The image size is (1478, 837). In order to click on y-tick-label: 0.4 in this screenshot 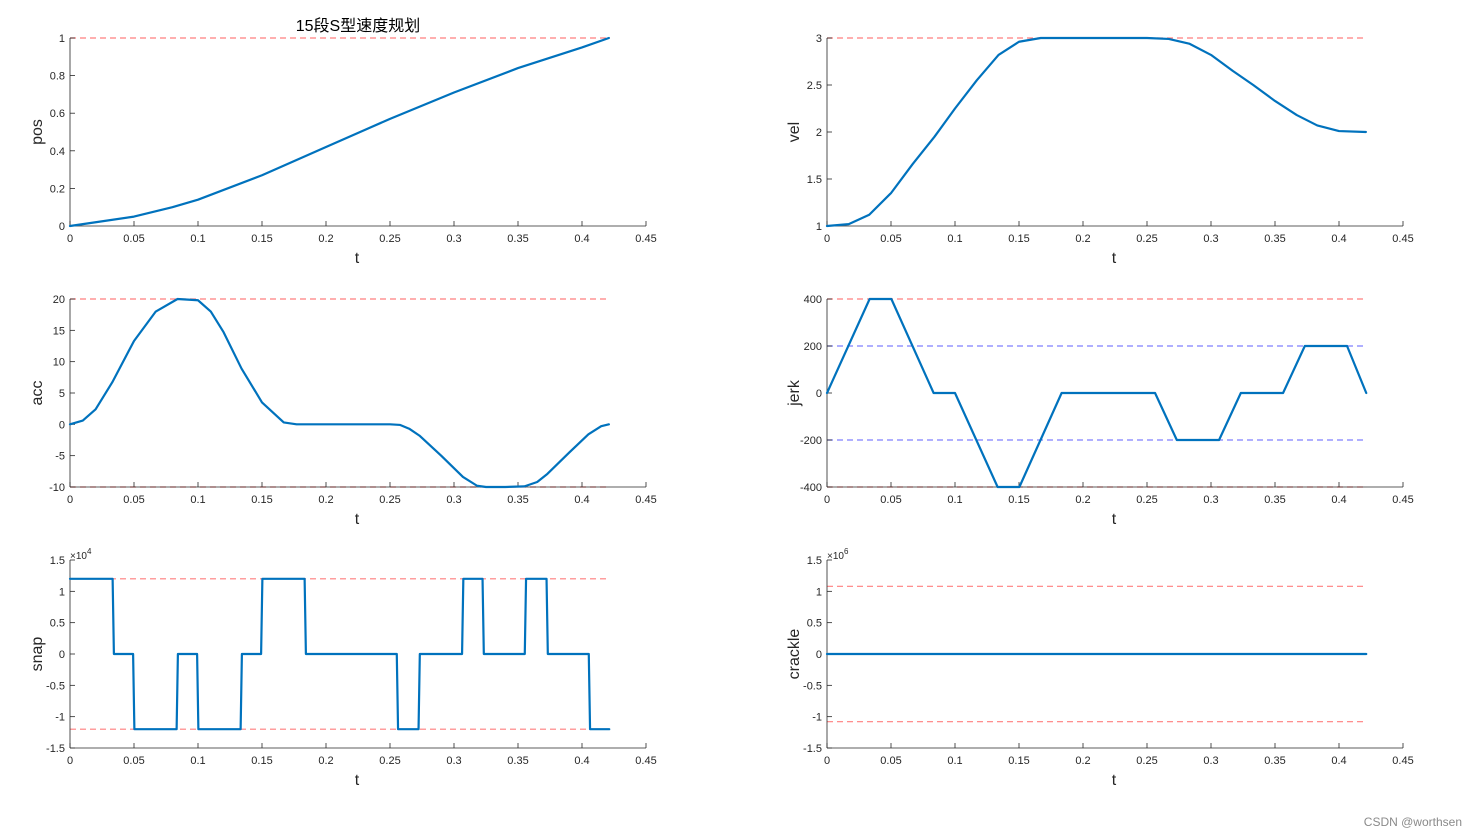, I will do `click(57, 152)`.